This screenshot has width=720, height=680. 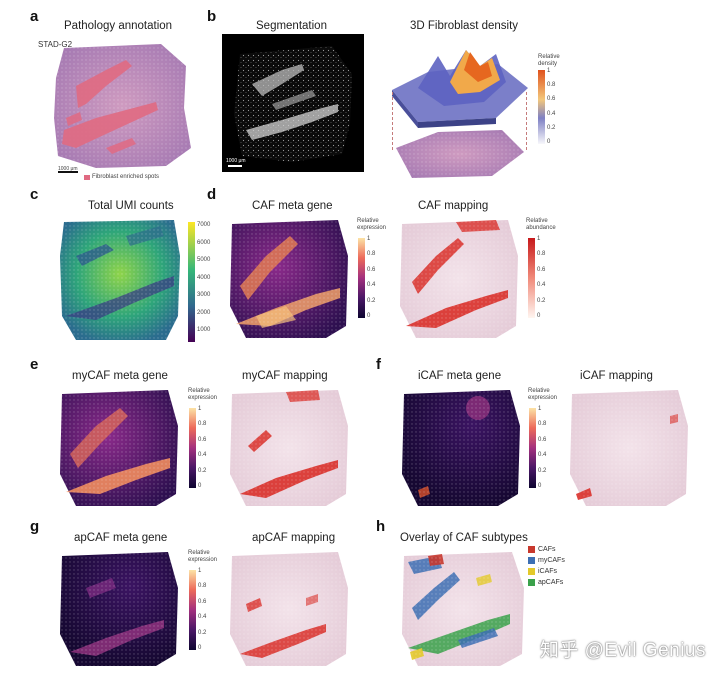 What do you see at coordinates (378, 364) in the screenshot?
I see `panel-f-letter: f` at bounding box center [378, 364].